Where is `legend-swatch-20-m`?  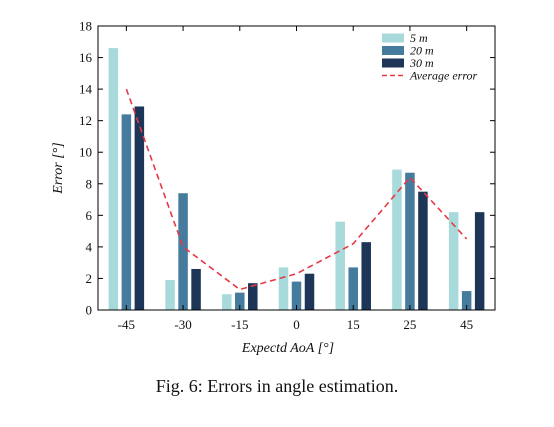
legend-swatch-20-m is located at coordinates (393, 50).